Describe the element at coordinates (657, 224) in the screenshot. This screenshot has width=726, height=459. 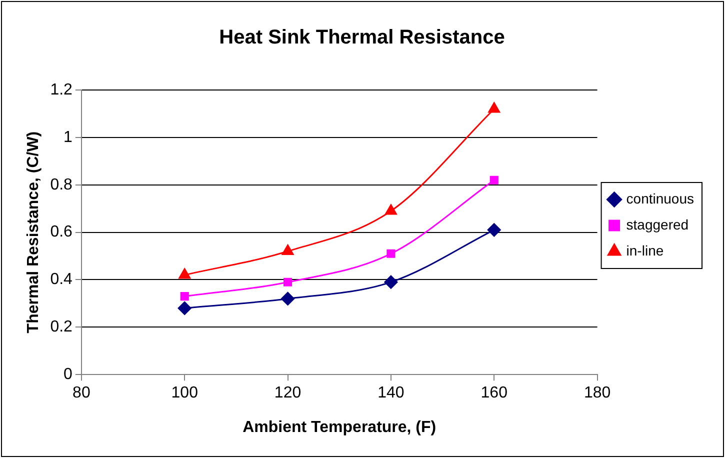
I see `legend-label: staggered` at that location.